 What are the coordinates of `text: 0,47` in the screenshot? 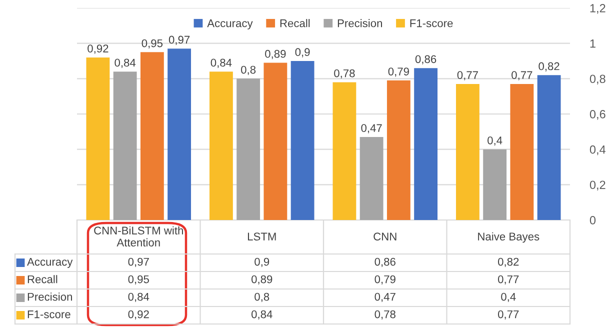 It's located at (371, 129).